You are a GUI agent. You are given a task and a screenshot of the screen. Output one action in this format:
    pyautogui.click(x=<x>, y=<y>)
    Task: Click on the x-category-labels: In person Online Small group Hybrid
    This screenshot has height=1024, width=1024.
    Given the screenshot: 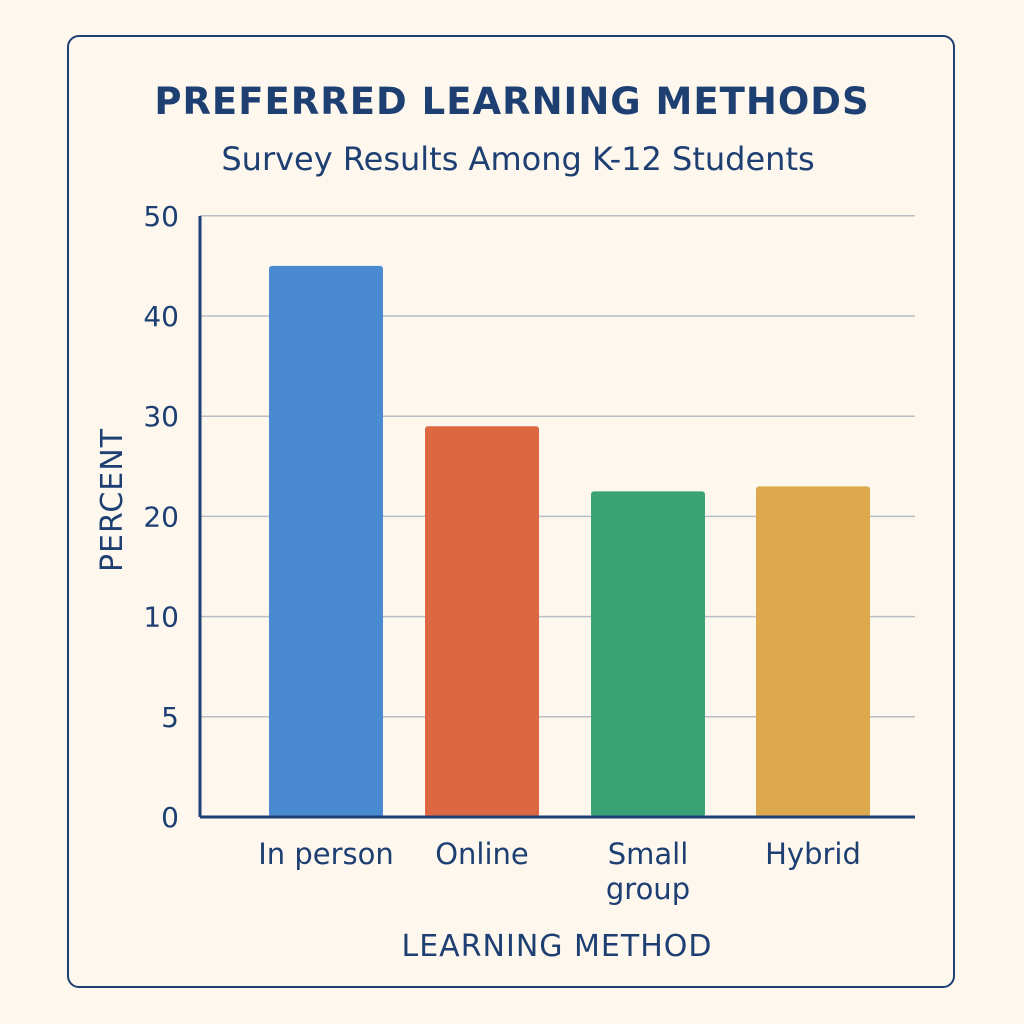 What is the action you would take?
    pyautogui.click(x=559, y=871)
    